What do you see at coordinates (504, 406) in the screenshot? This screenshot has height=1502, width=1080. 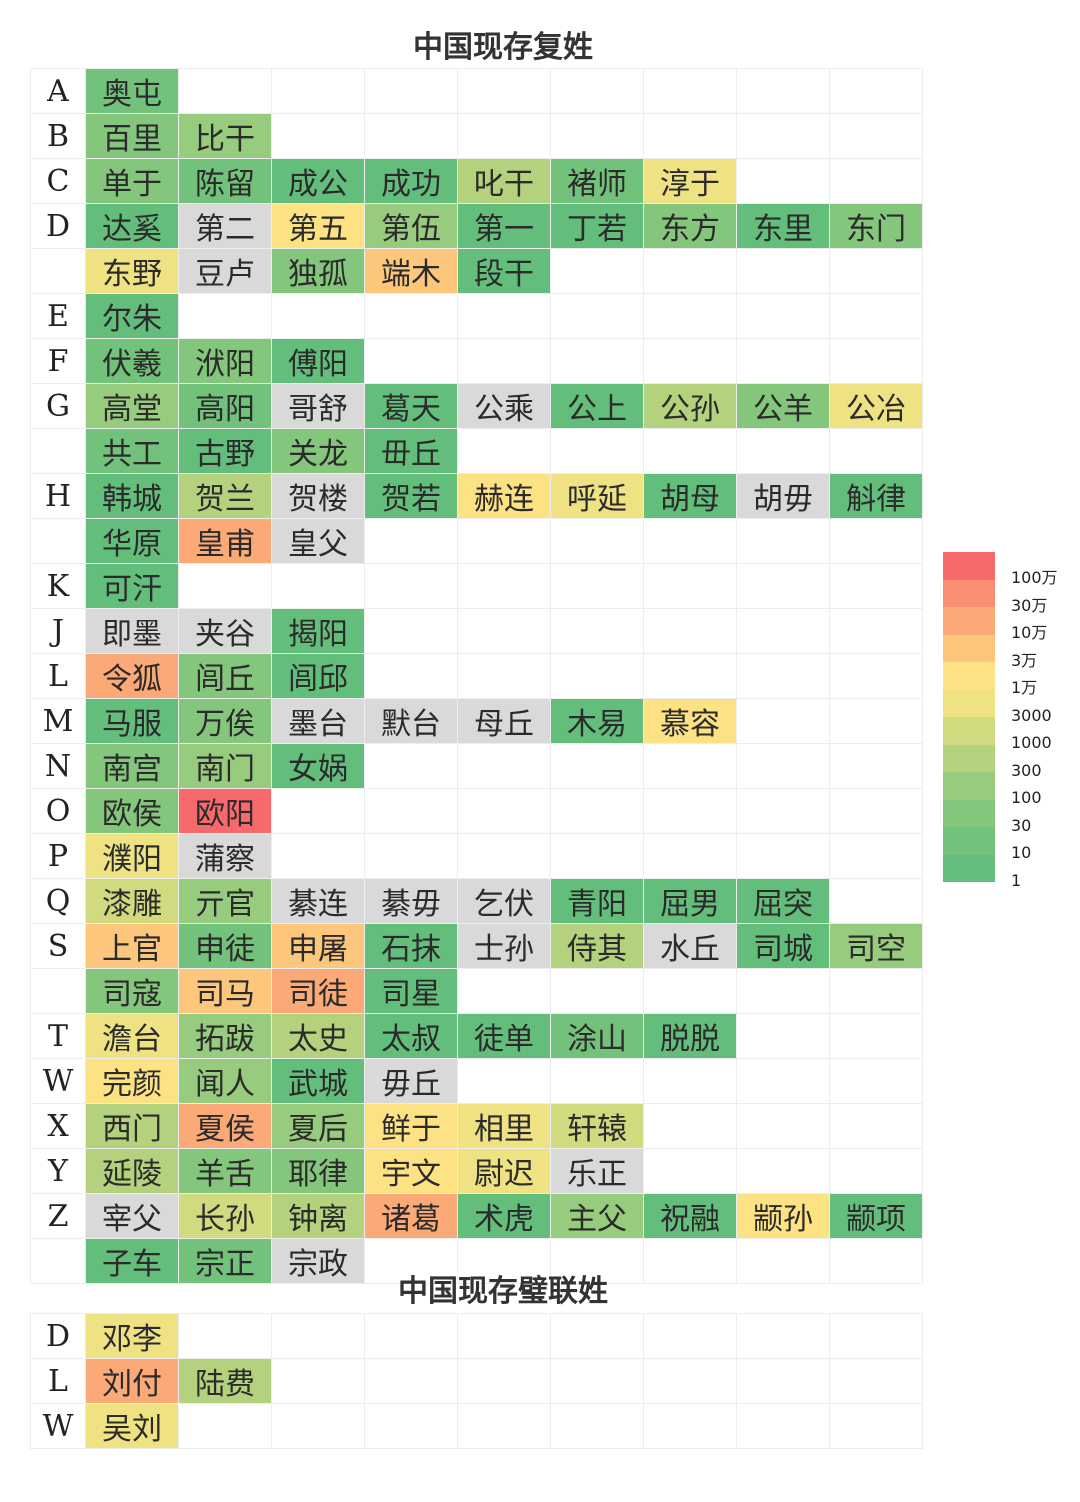 I see `surname-cell: 公乘` at bounding box center [504, 406].